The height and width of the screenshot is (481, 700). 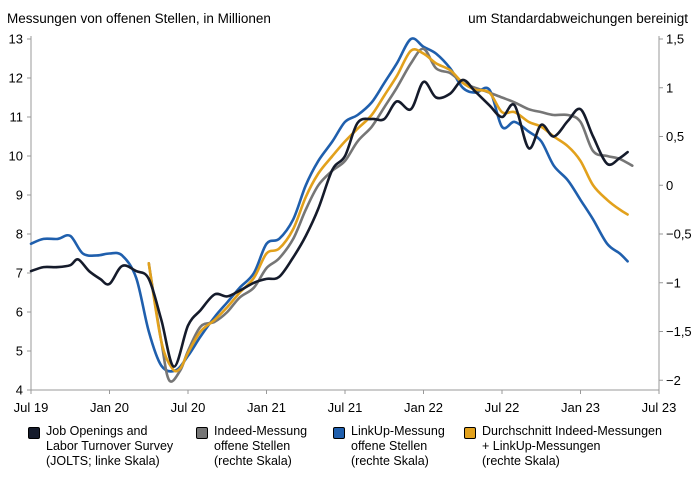 I want to click on legend-swatch-indeed, so click(x=202, y=433).